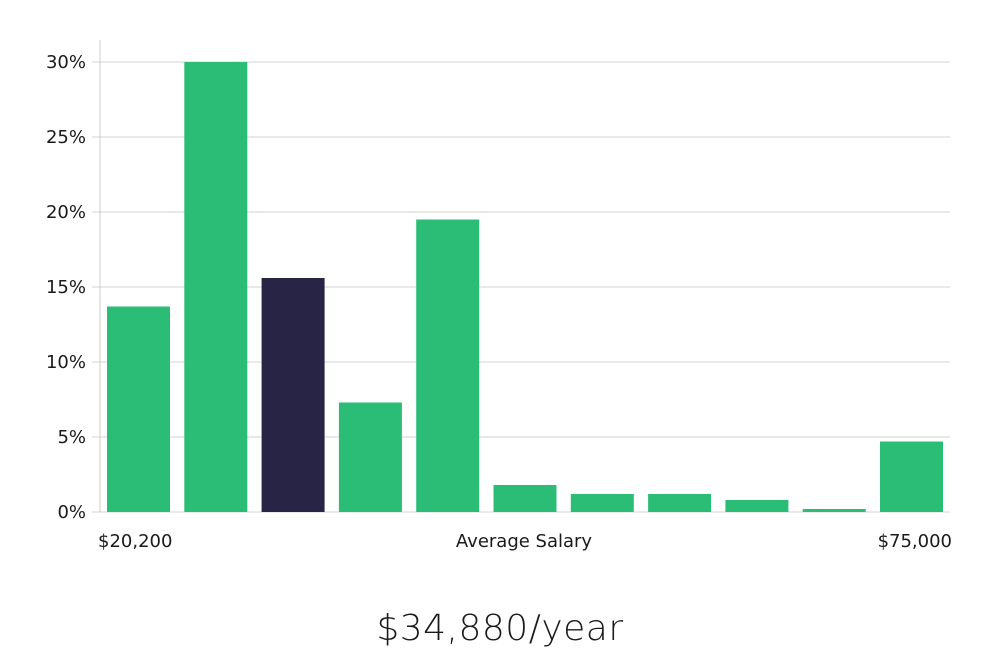 The image size is (1000, 660). Describe the element at coordinates (71, 437) in the screenshot. I see `y-tick-label: 5%` at that location.